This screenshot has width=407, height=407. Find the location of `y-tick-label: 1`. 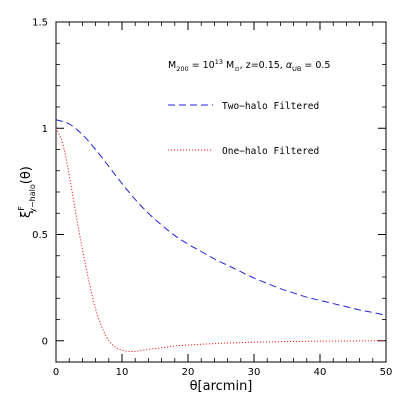

y-tick-label: 1 is located at coordinates (45, 129).